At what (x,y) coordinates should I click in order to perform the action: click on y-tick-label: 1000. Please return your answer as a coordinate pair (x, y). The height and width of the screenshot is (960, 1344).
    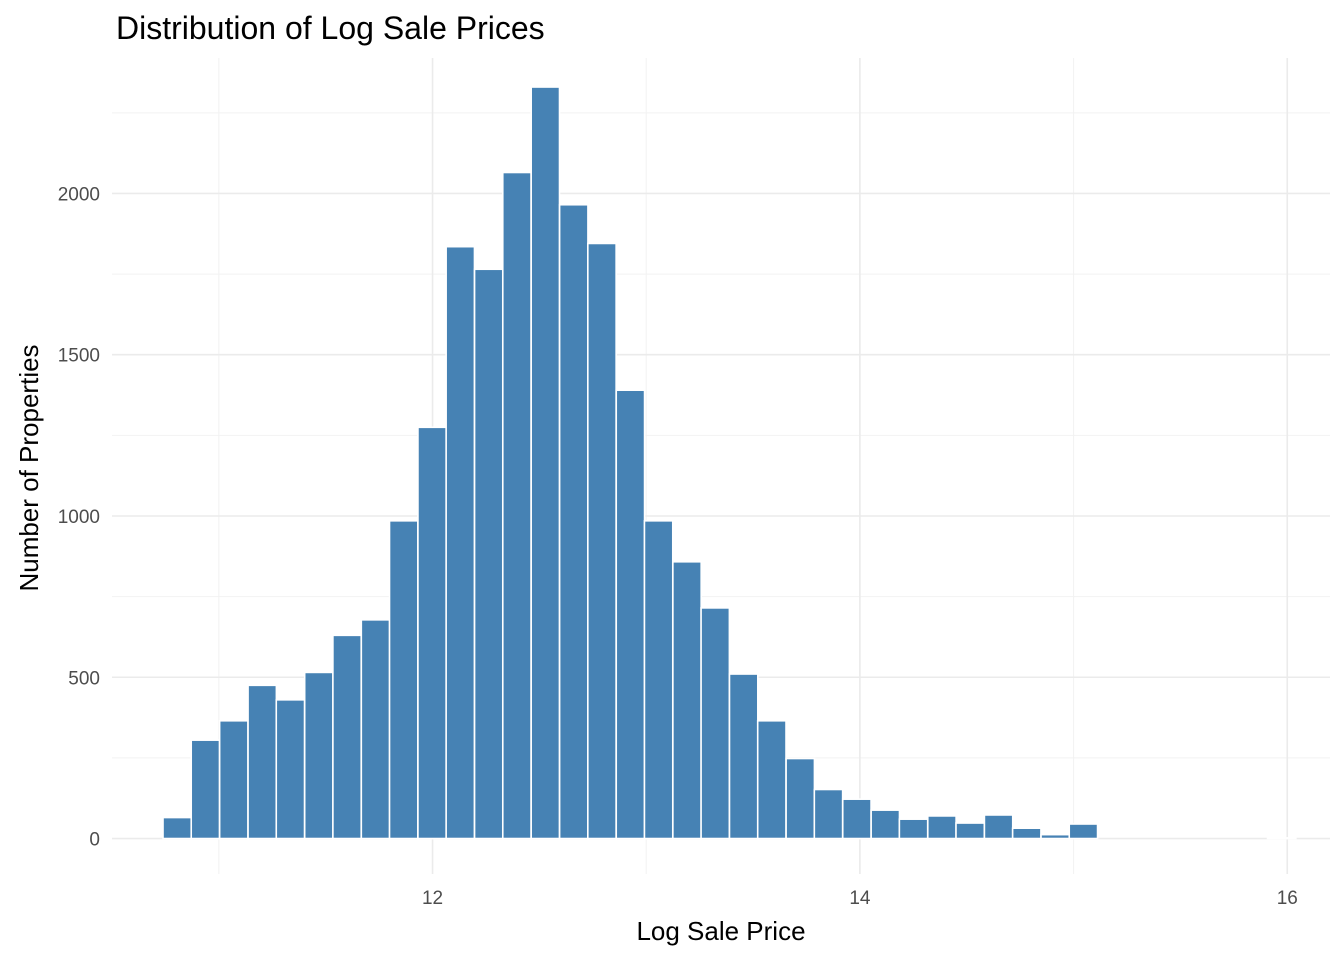
    Looking at the image, I should click on (79, 517).